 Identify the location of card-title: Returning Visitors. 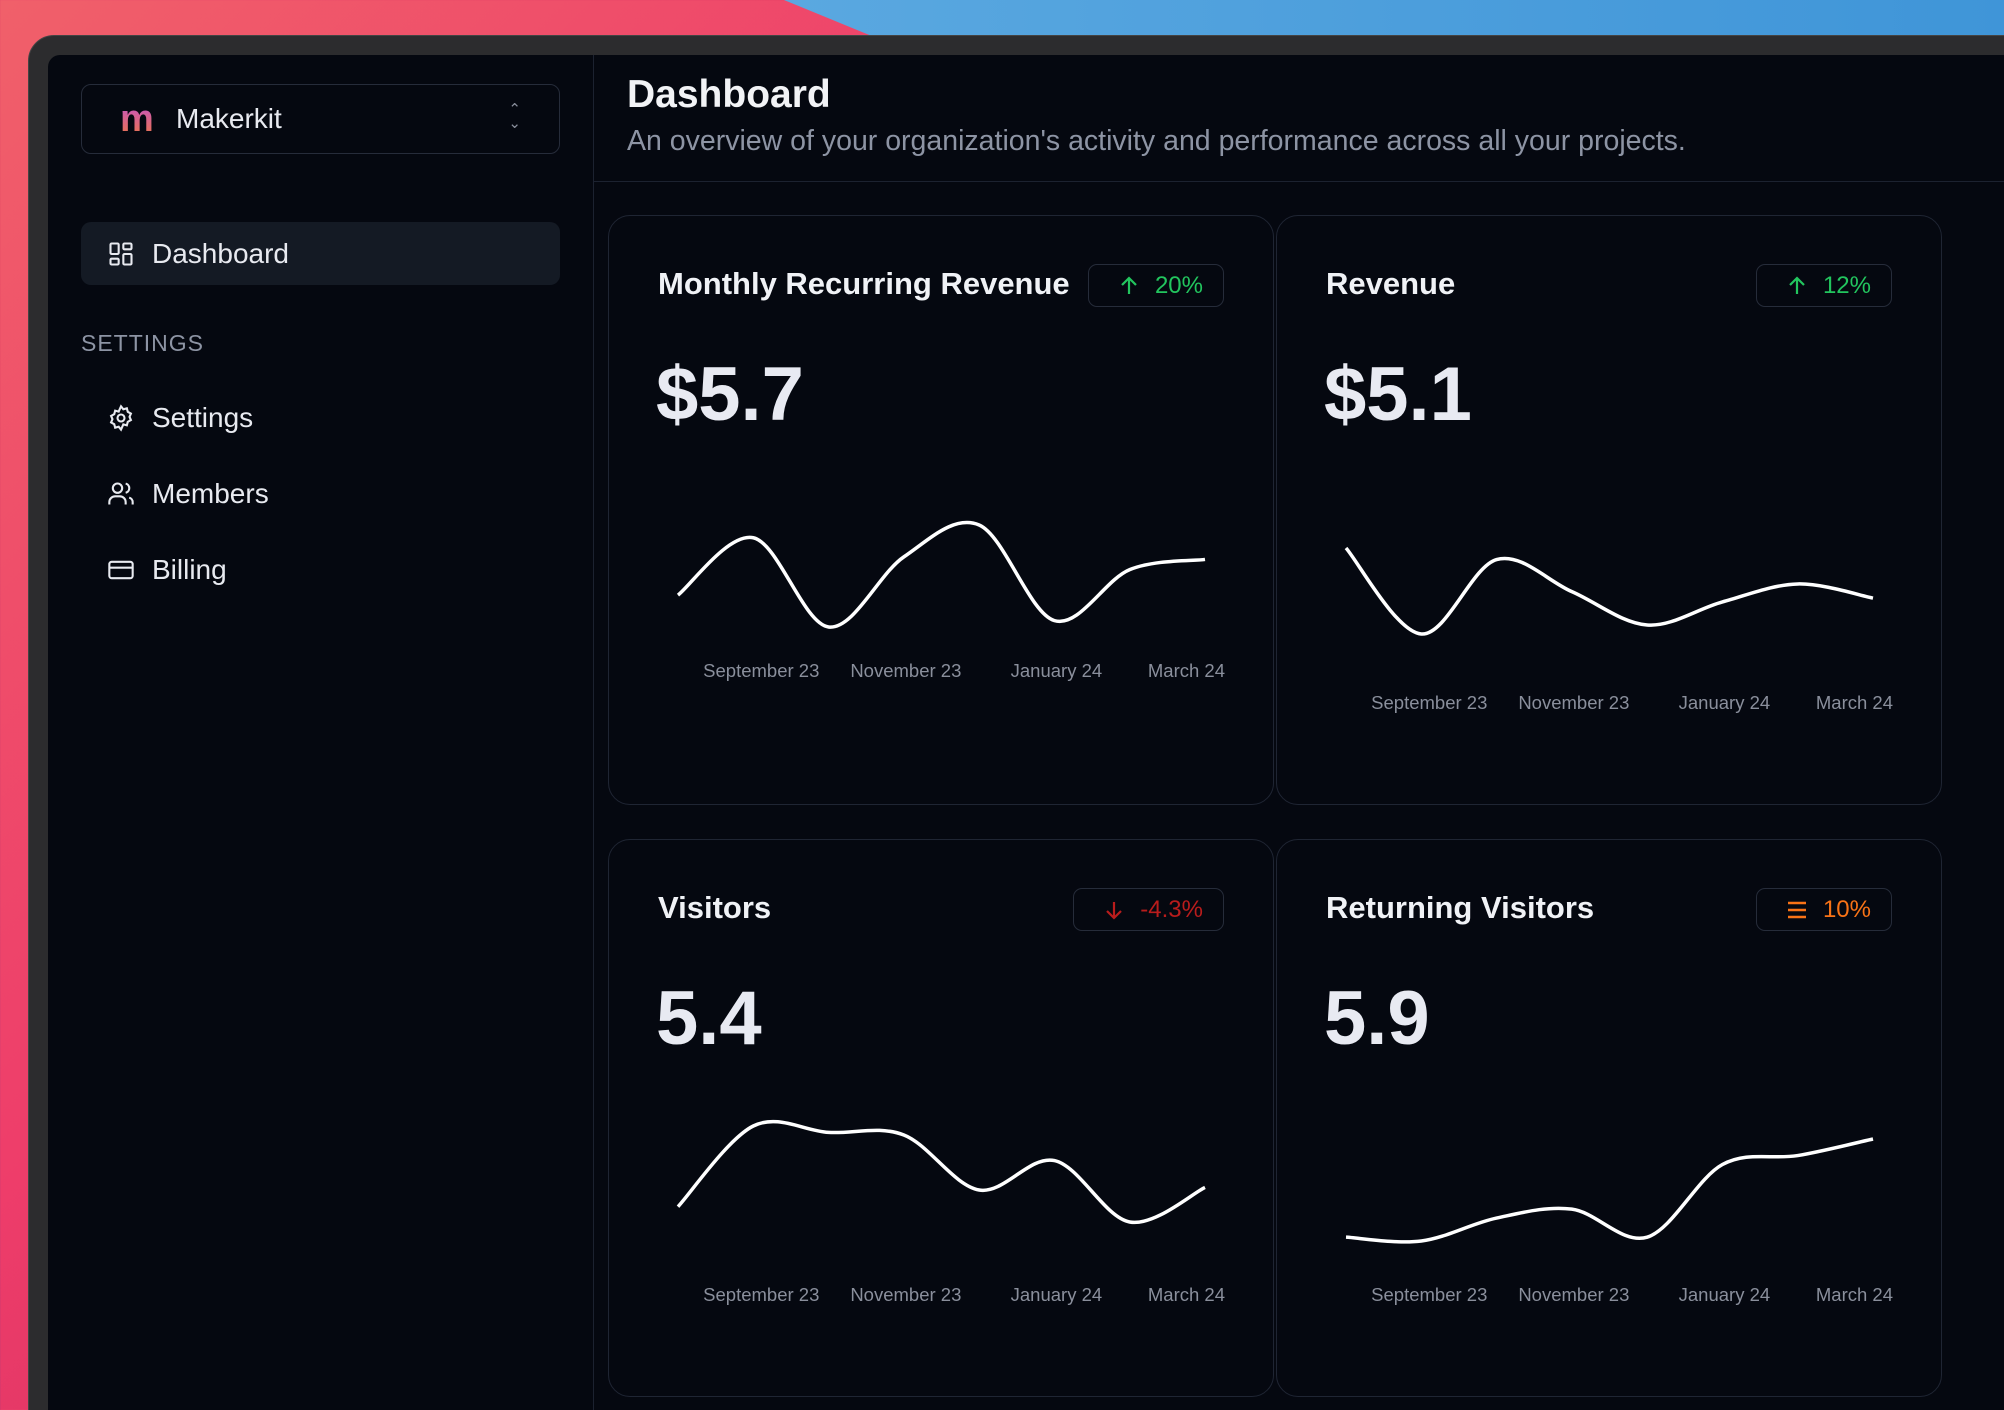
(1460, 907).